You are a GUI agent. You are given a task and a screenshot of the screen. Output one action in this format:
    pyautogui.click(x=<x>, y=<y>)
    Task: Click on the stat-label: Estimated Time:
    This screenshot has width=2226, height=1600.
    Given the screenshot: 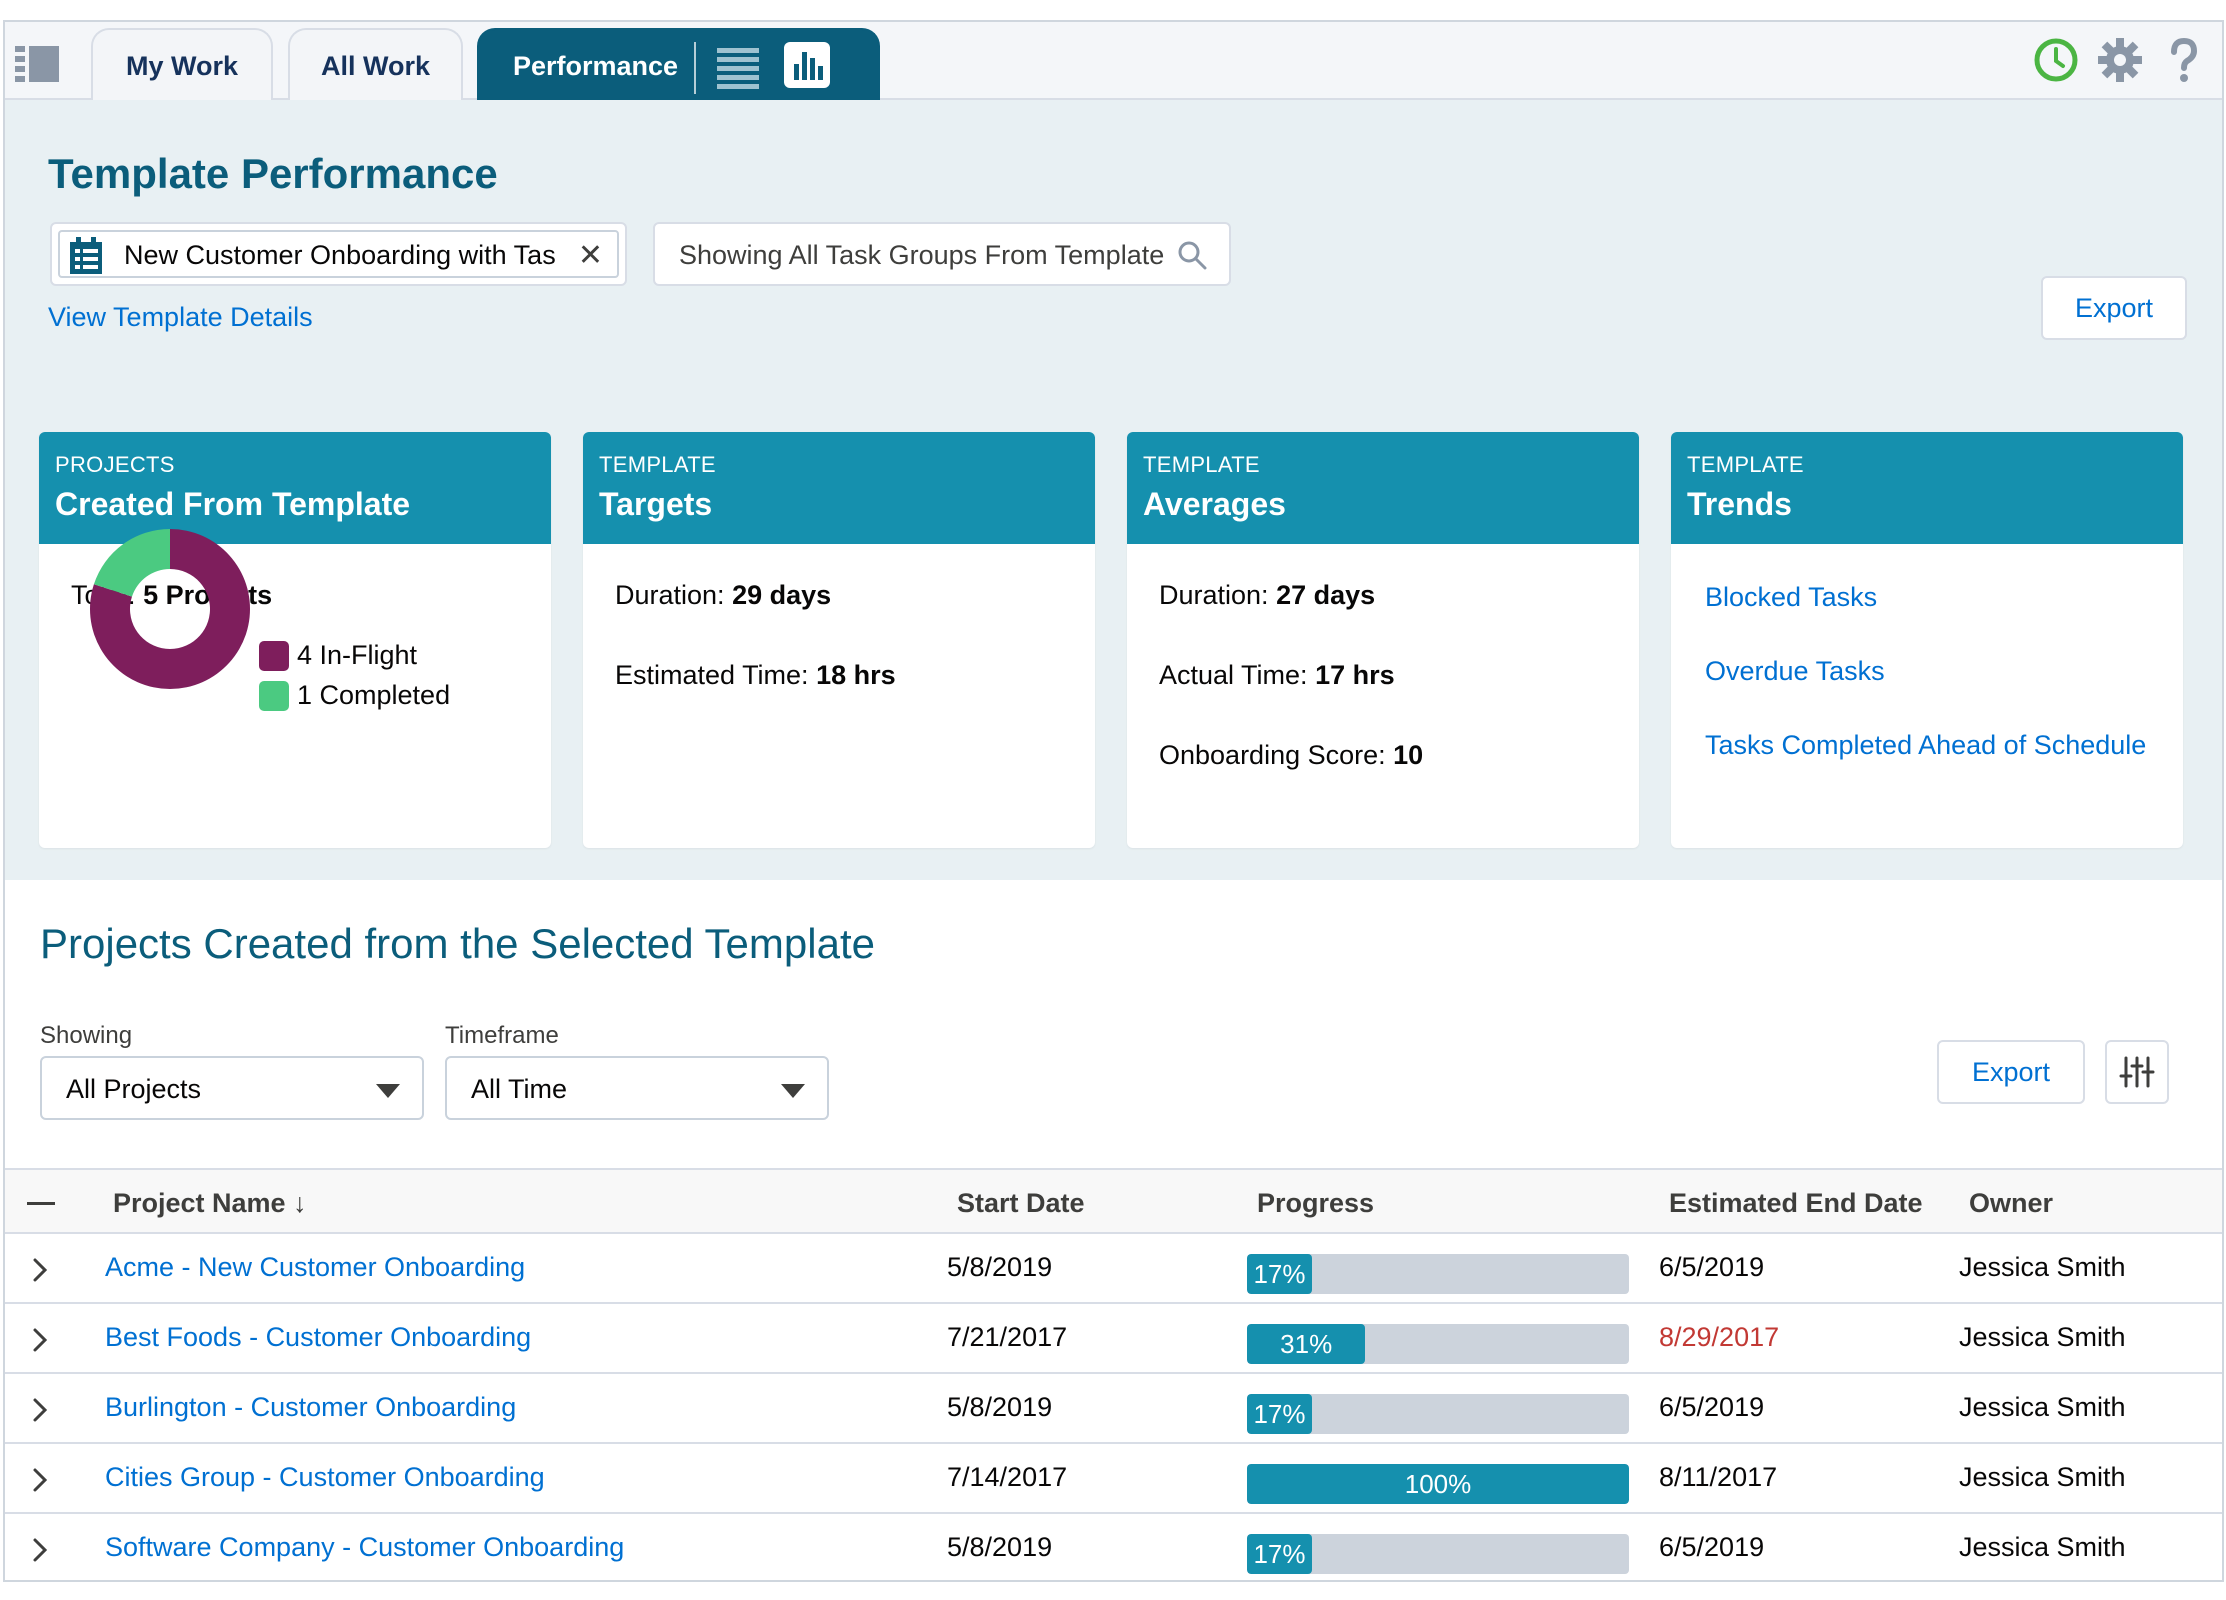 What is the action you would take?
    pyautogui.click(x=712, y=675)
    